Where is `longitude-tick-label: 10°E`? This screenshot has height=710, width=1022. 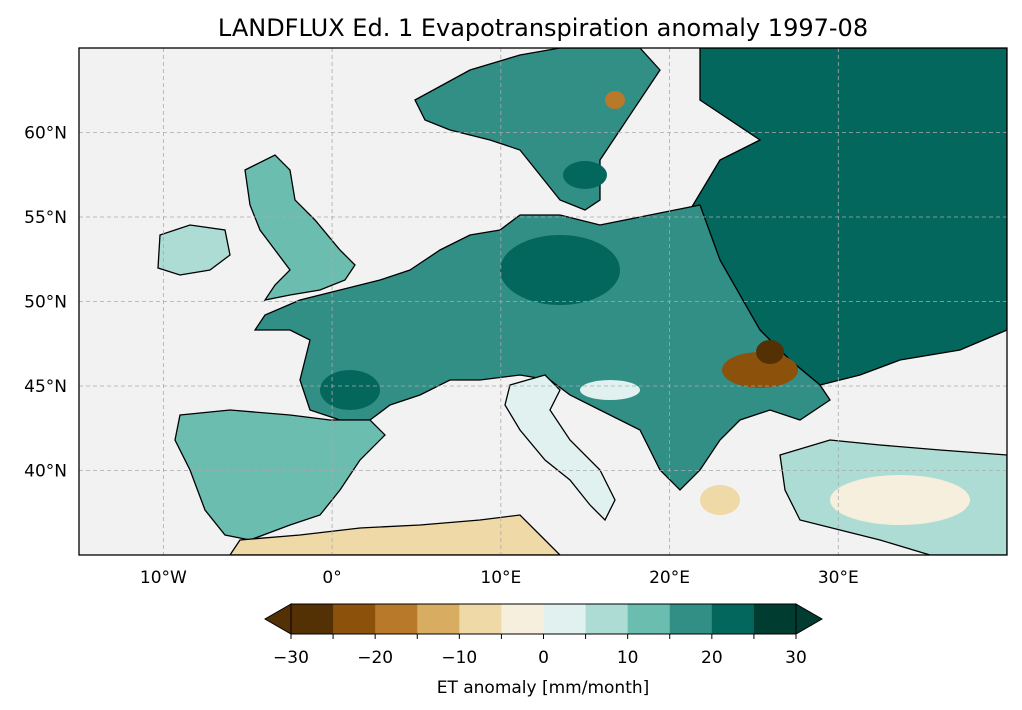
longitude-tick-label: 10°E is located at coordinates (500, 578).